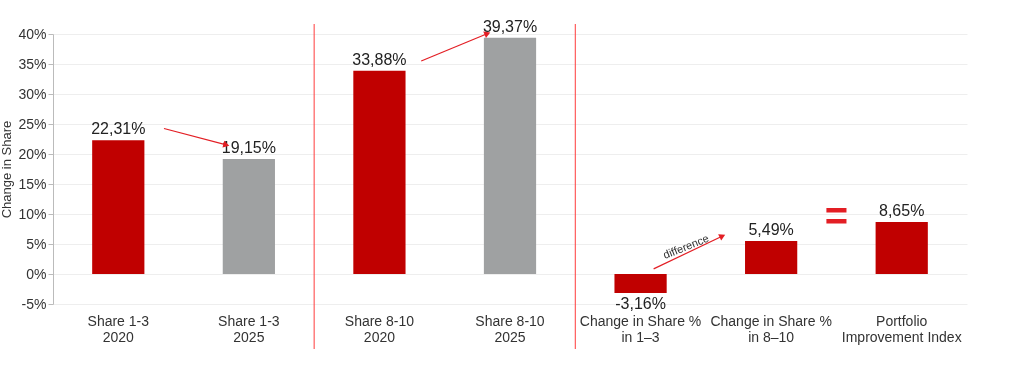 The width and height of the screenshot is (1024, 374). I want to click on y-axis-title: Change in Share, so click(7, 169).